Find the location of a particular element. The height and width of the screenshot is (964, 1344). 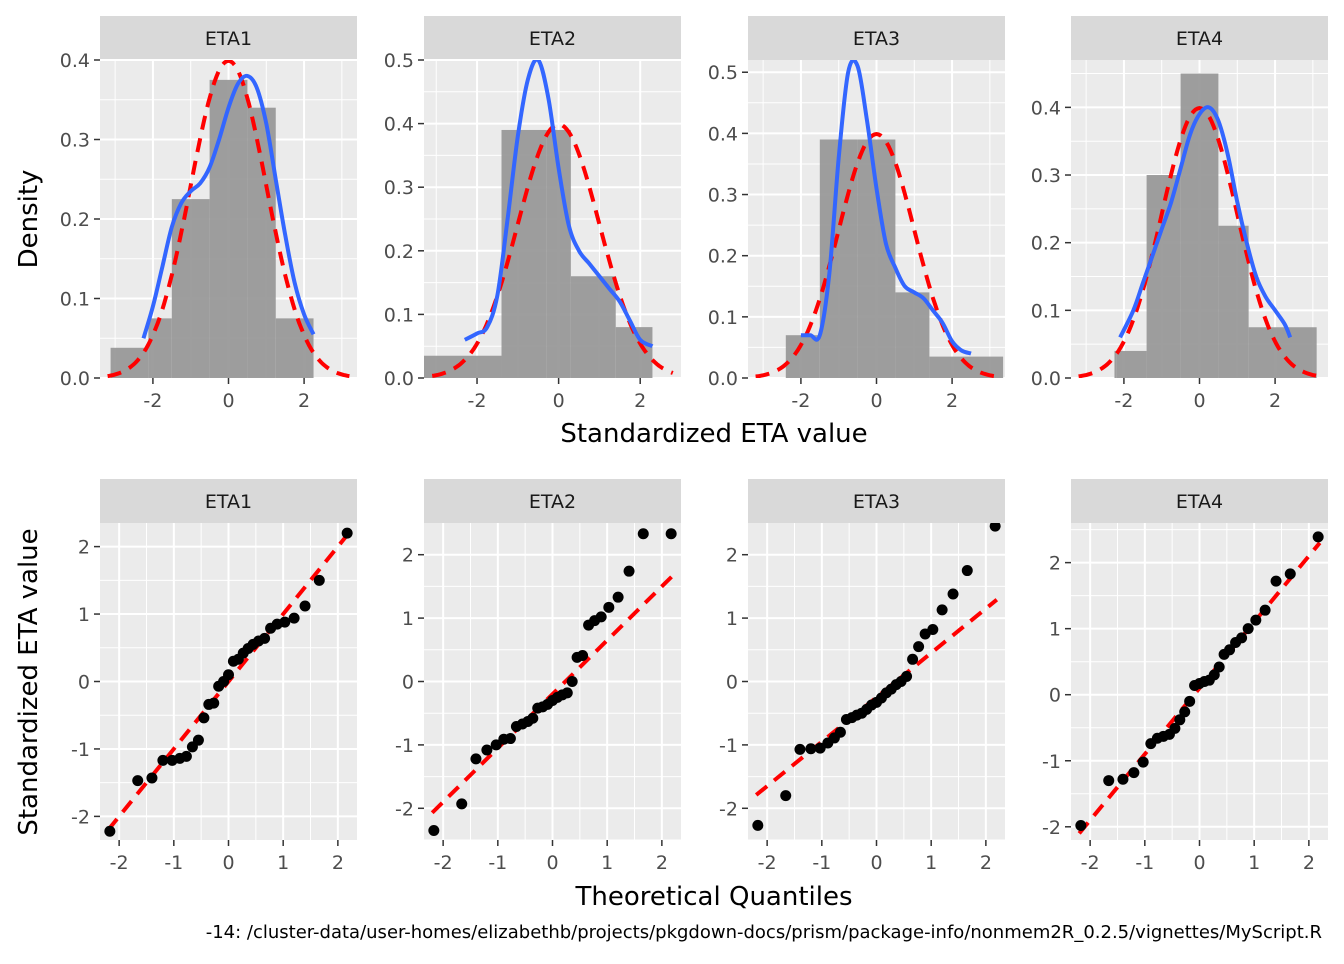

panel-density-eta2: ETA2 0.0 0.1 0.2 0.3 0.4 0.5 -2 0 2 is located at coordinates (532, 214).